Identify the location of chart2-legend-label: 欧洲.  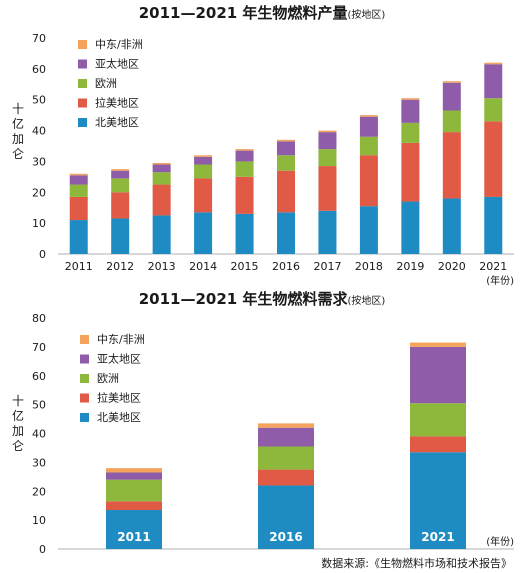
(108, 378).